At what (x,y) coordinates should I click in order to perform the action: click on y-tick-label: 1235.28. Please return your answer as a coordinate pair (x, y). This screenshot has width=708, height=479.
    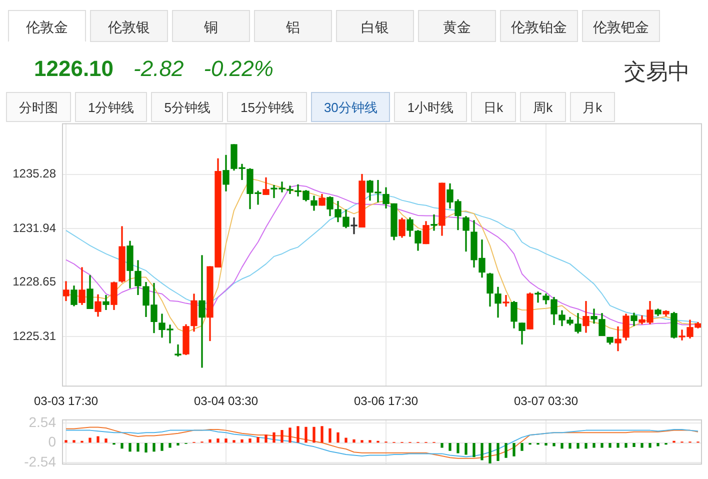
    Looking at the image, I should click on (34, 173).